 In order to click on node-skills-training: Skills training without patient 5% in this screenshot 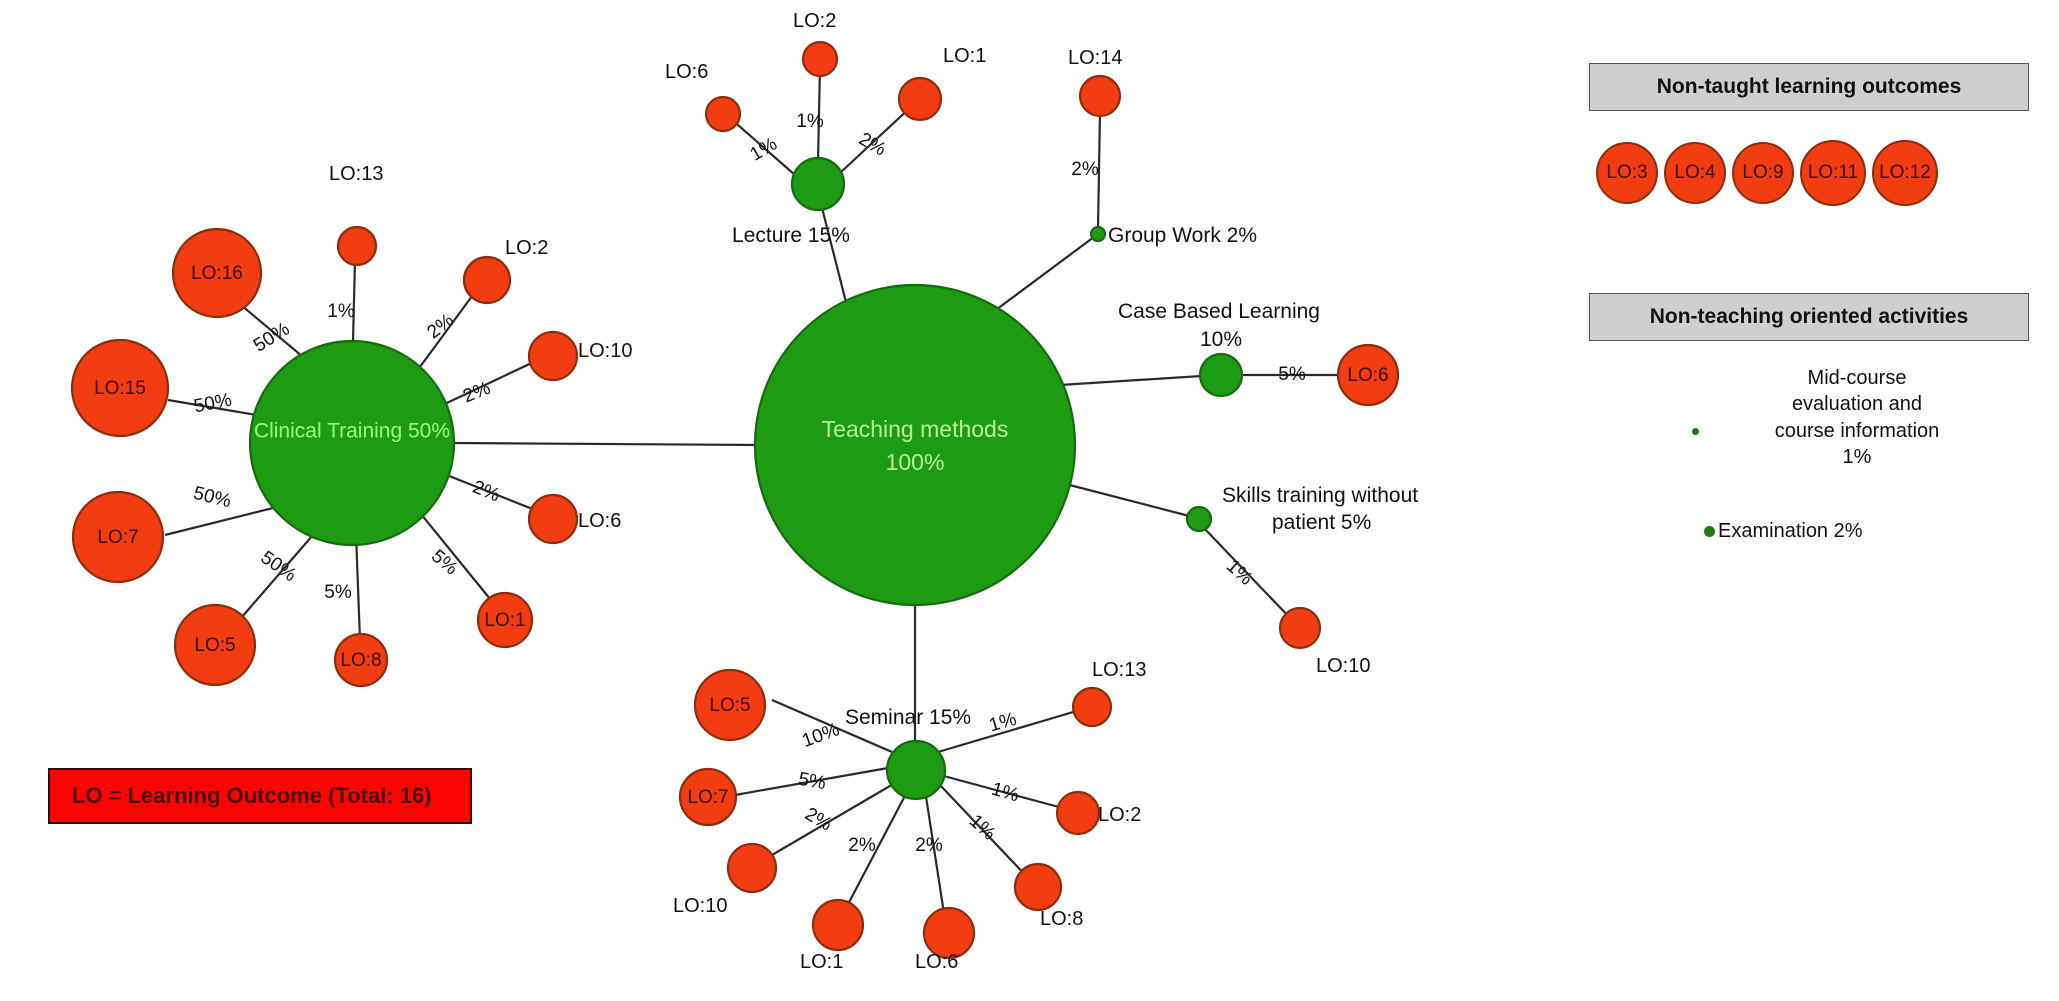, I will do `click(1301, 509)`.